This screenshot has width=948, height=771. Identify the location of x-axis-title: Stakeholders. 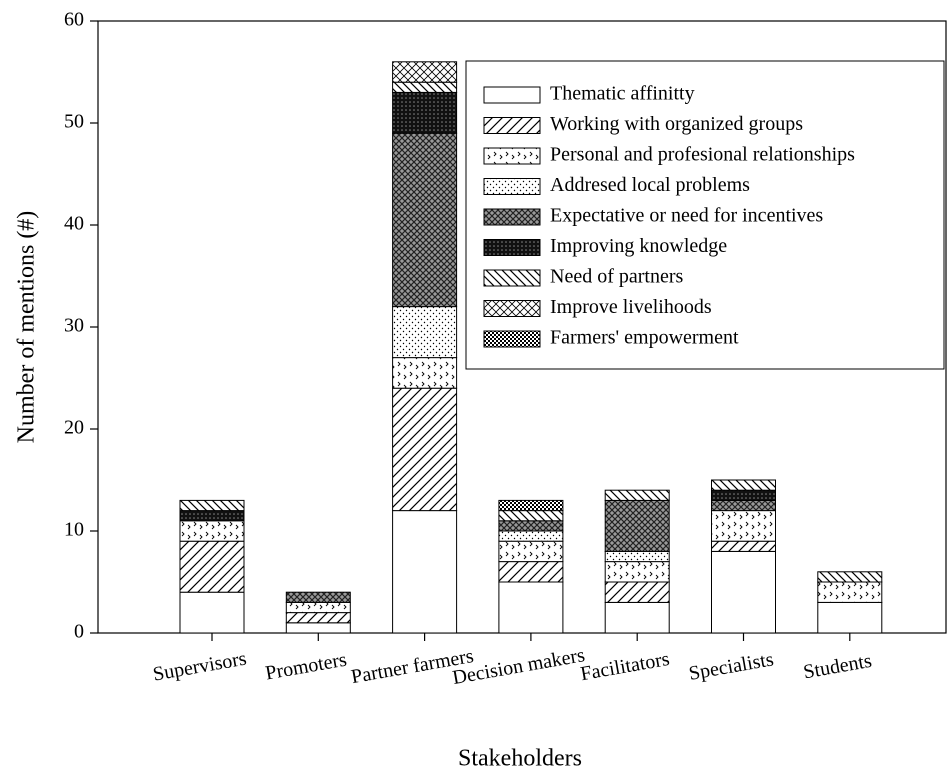
(520, 758).